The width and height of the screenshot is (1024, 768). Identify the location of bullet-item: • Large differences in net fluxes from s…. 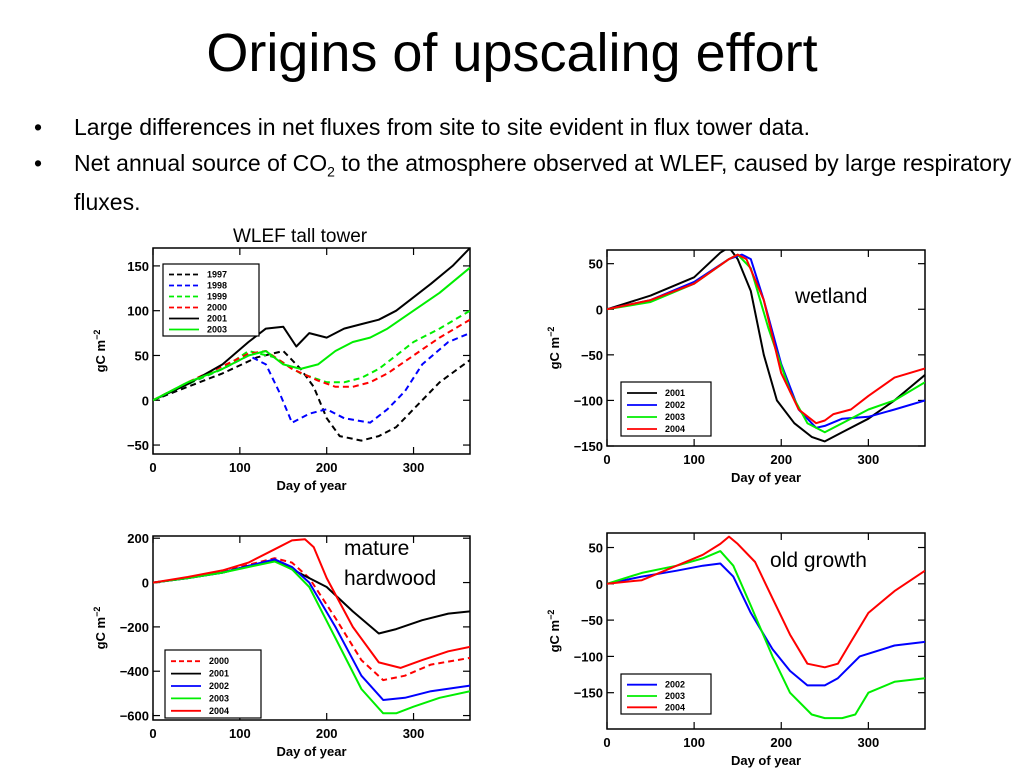
(521, 127).